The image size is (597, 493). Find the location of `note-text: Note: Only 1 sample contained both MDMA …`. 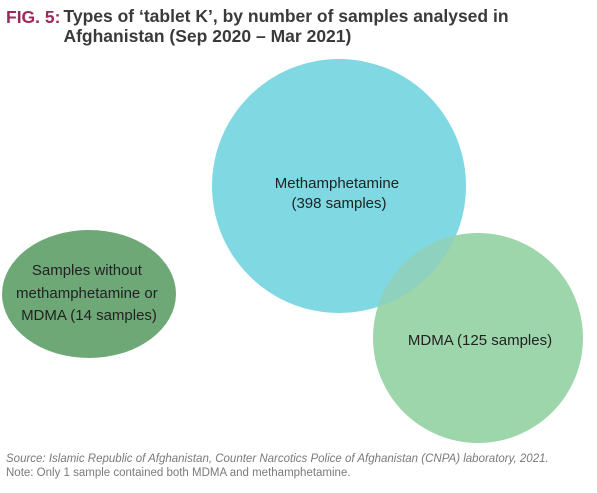

note-text: Note: Only 1 sample contained both MDMA … is located at coordinates (178, 473).